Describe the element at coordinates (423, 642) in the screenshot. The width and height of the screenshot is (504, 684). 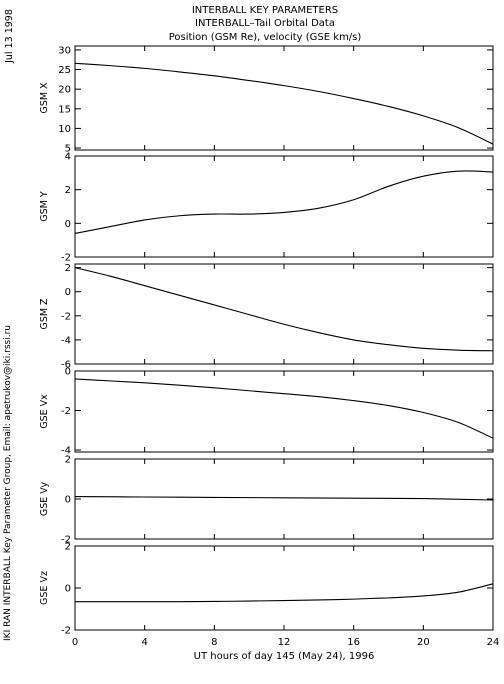
I see `x-tick-label: 20` at that location.